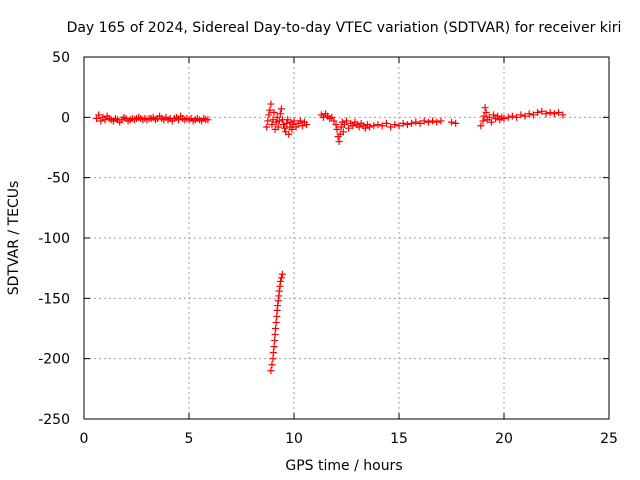 The image size is (640, 480). What do you see at coordinates (294, 439) in the screenshot?
I see `x-tick-label: 10` at bounding box center [294, 439].